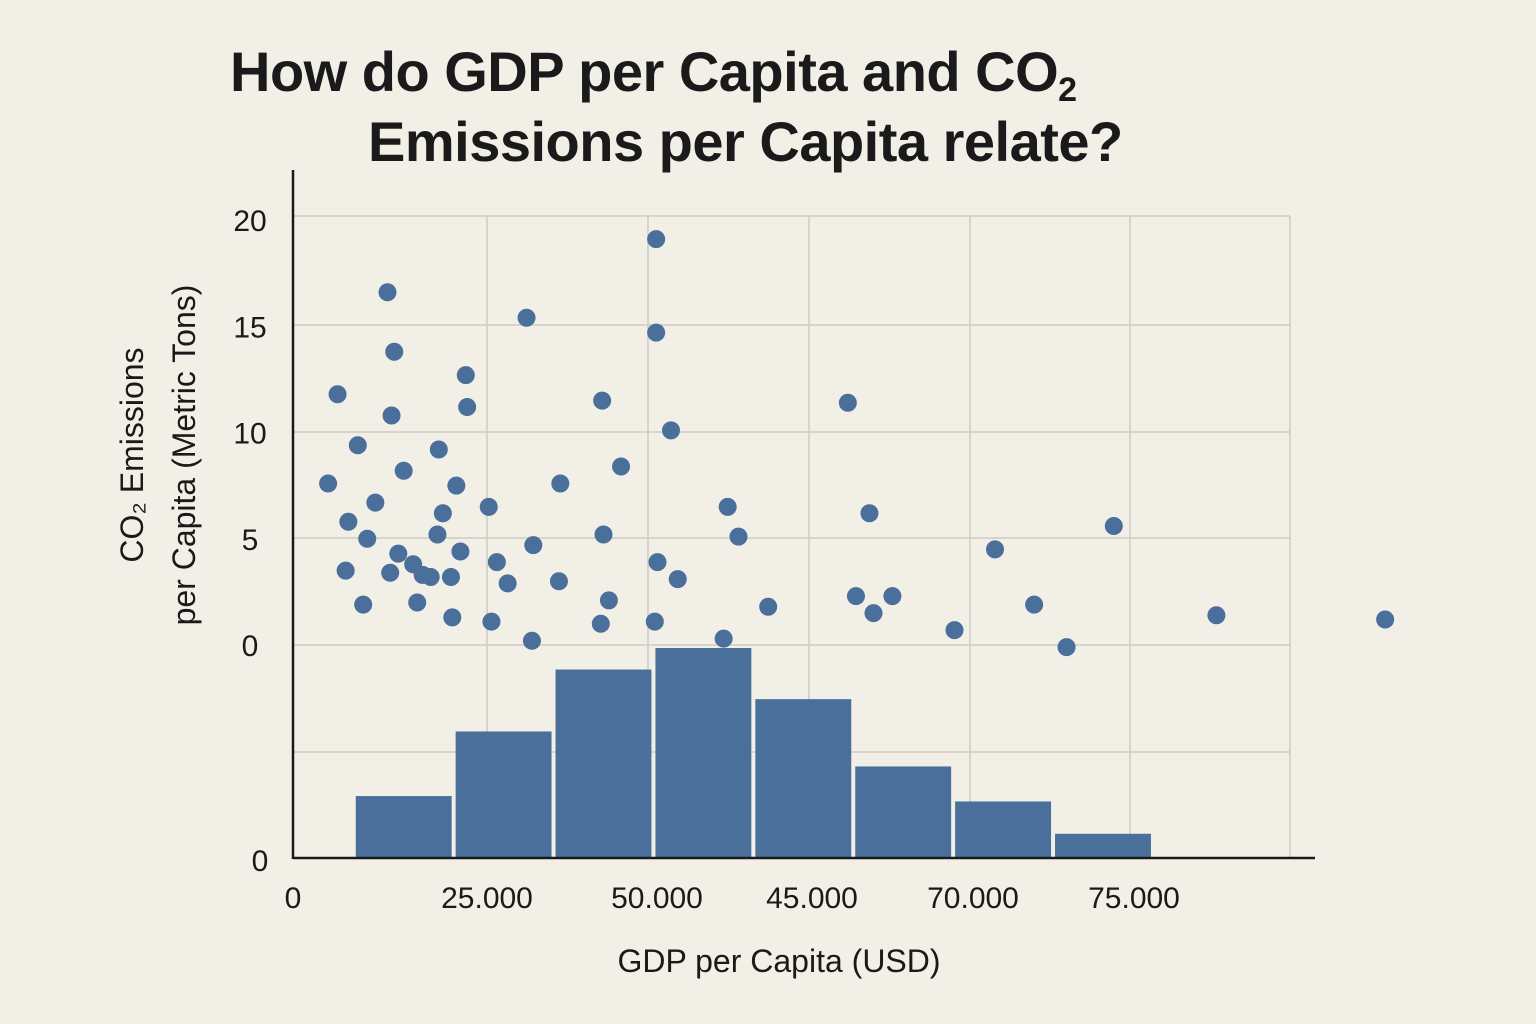 This screenshot has height=1024, width=1536. What do you see at coordinates (1134, 898) in the screenshot?
I see `x-tick-label: 75.000` at bounding box center [1134, 898].